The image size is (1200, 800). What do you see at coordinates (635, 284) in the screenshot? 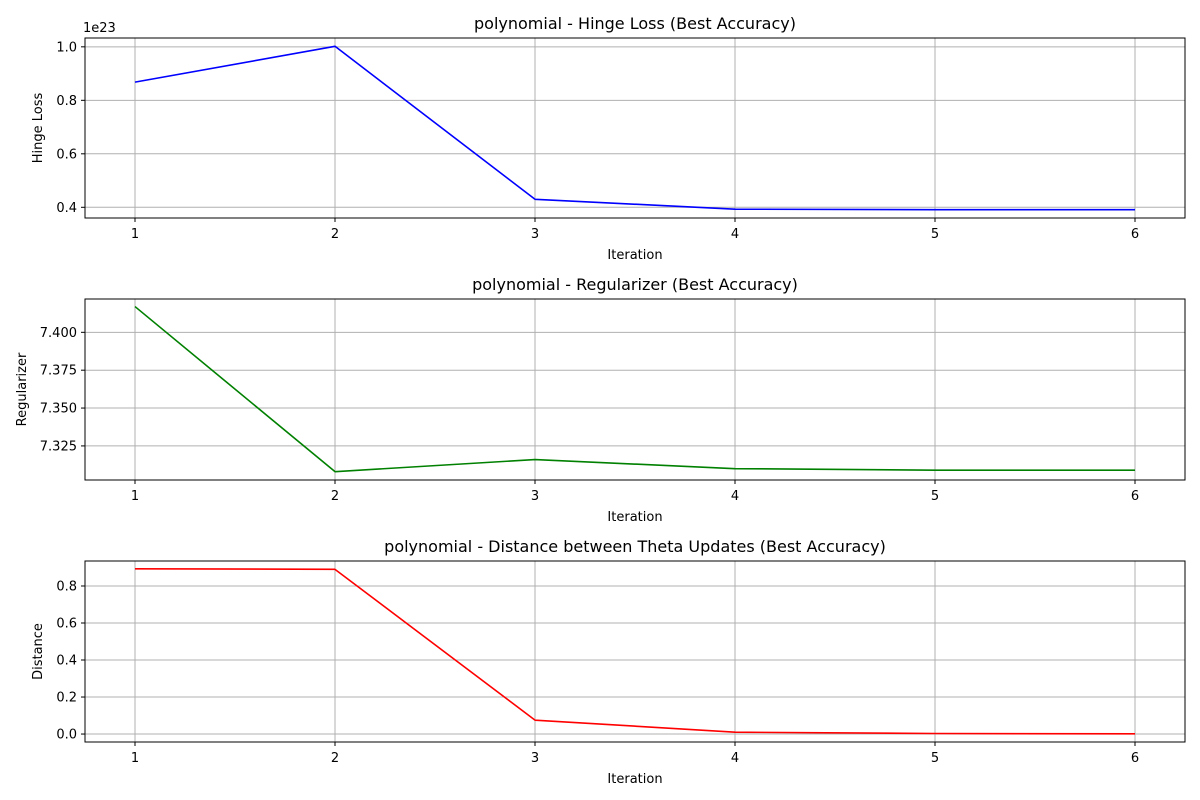
I see `chart-title: polynomial - Regularizer (Best Accuracy)` at bounding box center [635, 284].